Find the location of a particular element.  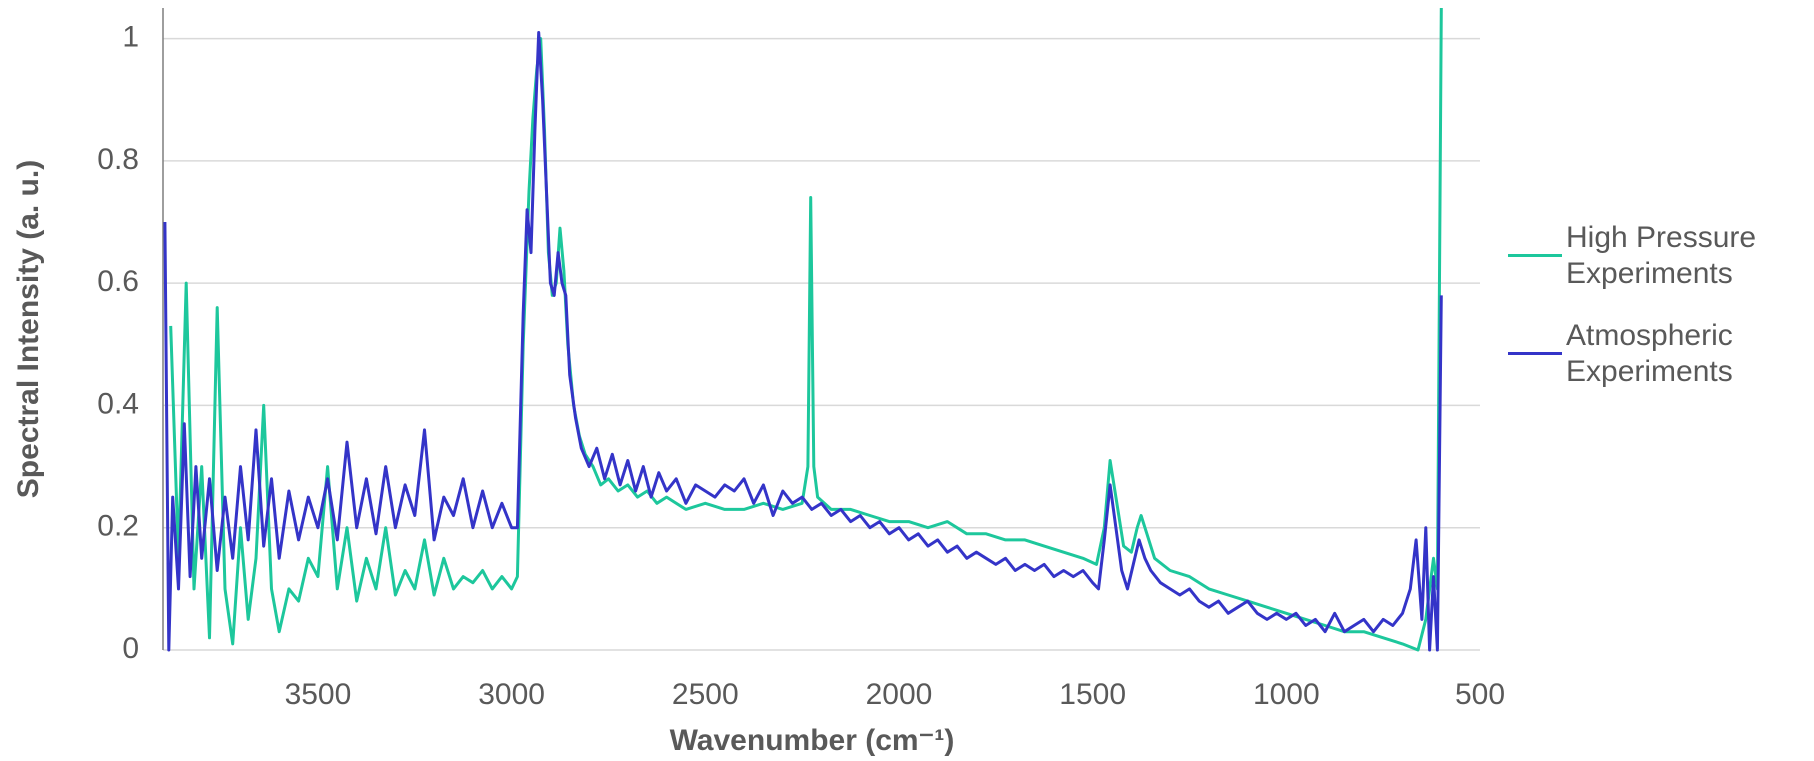

y-axis-title: Spectral Intensity (a. u.) is located at coordinates (28, 329).